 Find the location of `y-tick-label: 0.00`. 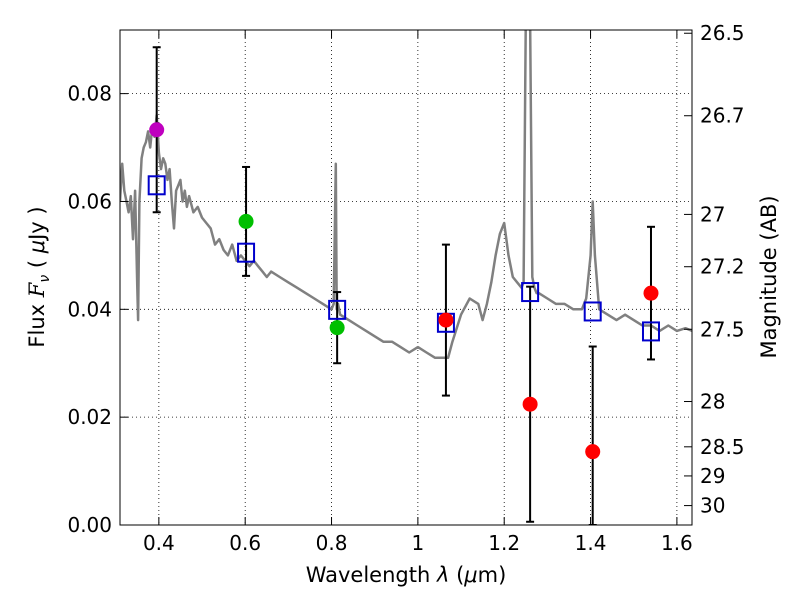

y-tick-label: 0.00 is located at coordinates (89, 525).